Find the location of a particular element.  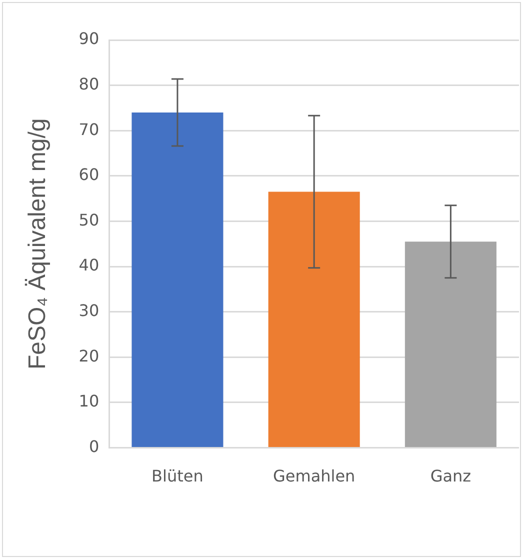

y-tick-label: 10 is located at coordinates (89, 401).